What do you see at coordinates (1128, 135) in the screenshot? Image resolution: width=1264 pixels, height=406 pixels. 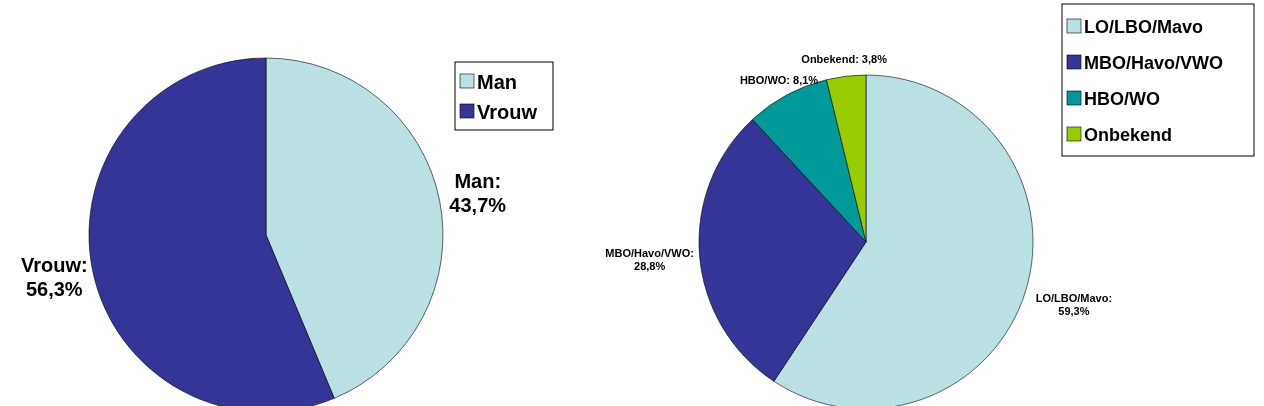 I see `legend-label: Onbekend` at bounding box center [1128, 135].